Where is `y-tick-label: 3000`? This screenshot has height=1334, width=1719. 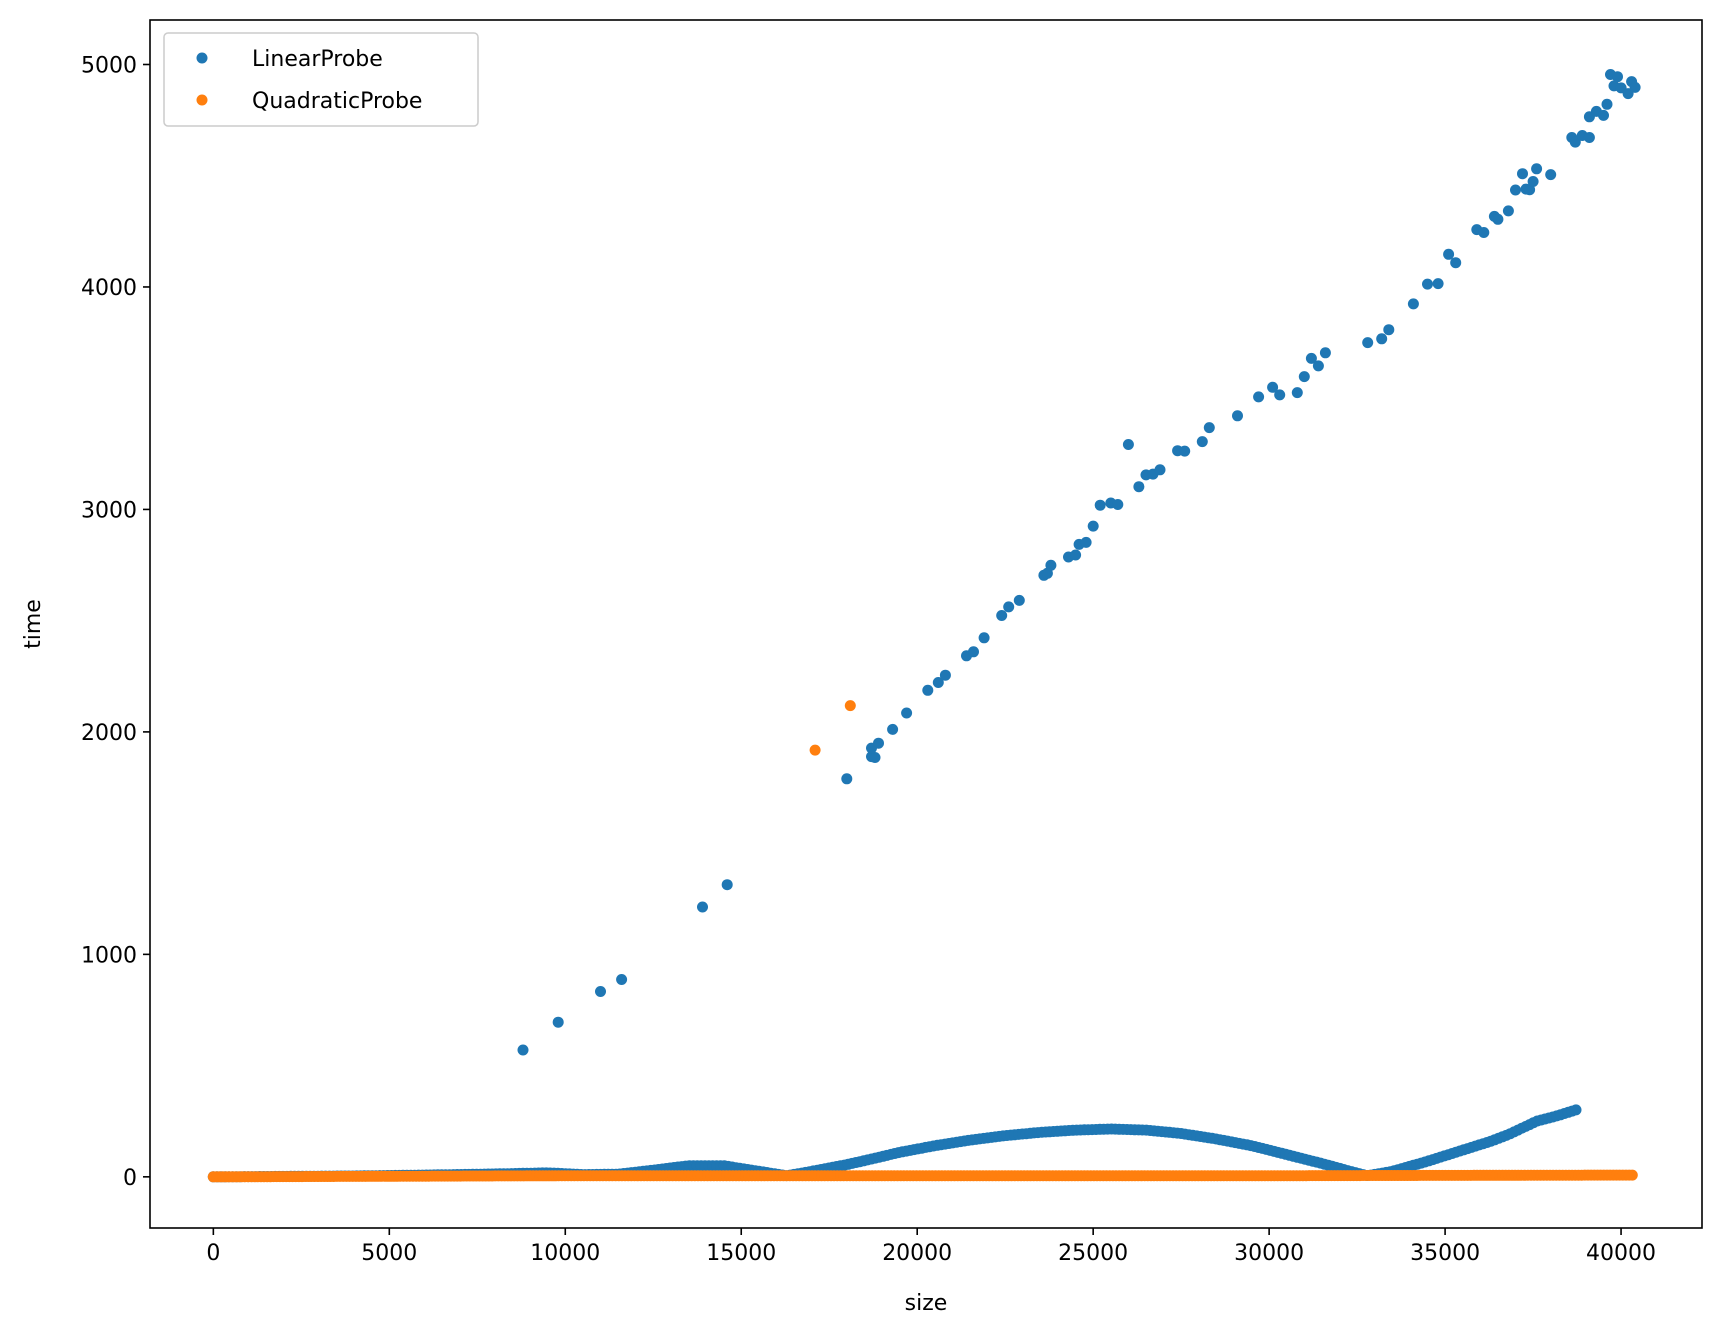 y-tick-label: 3000 is located at coordinates (109, 510).